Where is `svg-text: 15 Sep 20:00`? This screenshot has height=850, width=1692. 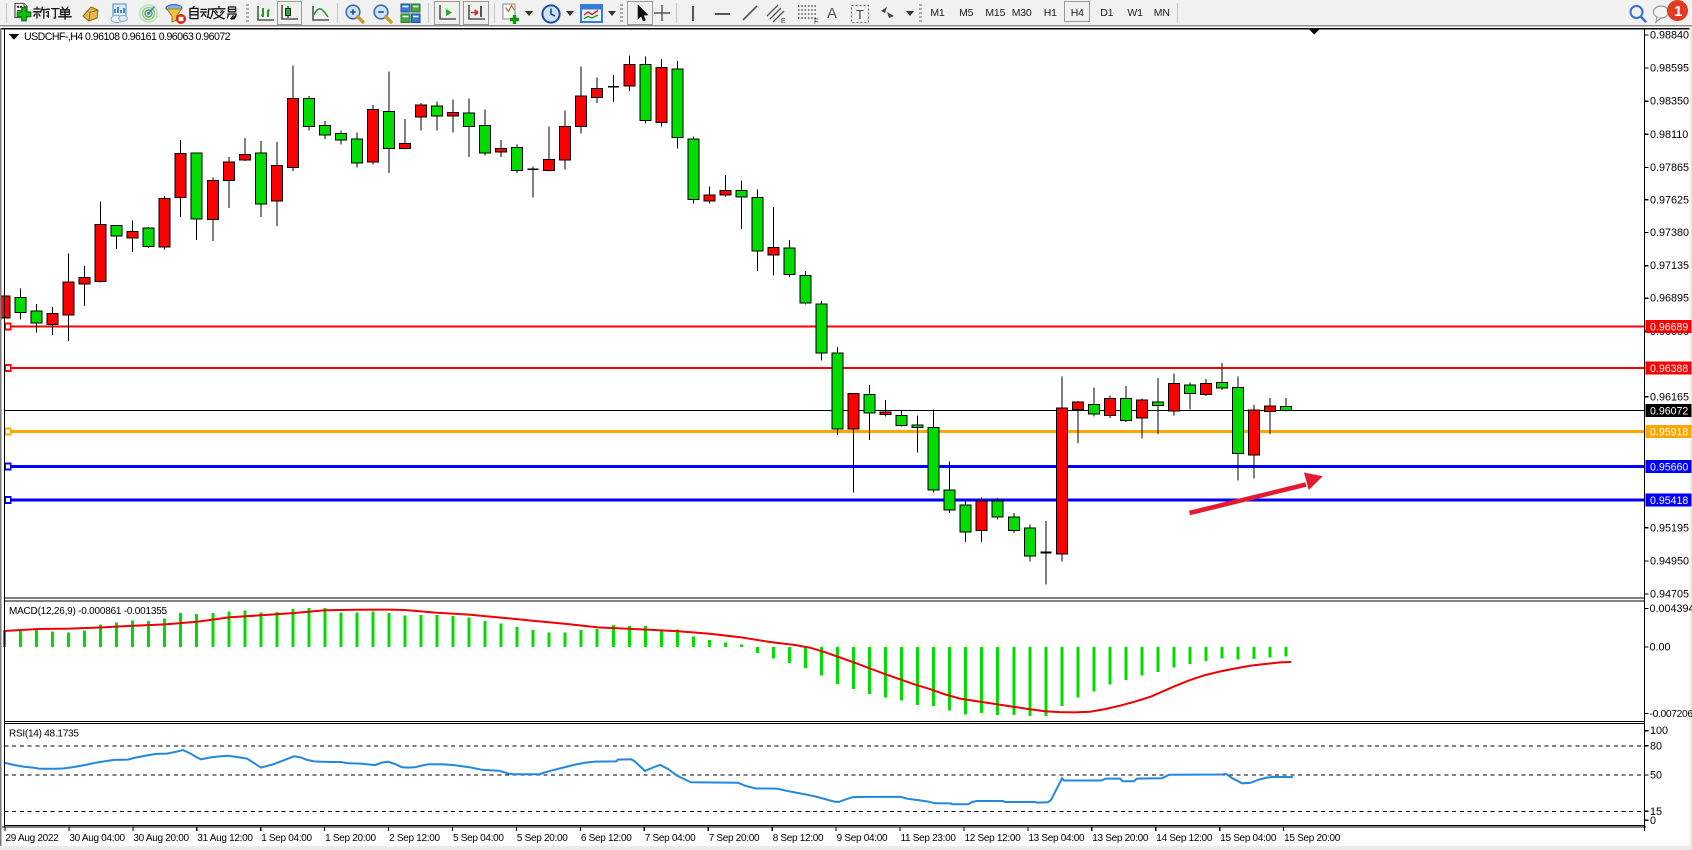
svg-text: 15 Sep 20:00 is located at coordinates (1312, 838).